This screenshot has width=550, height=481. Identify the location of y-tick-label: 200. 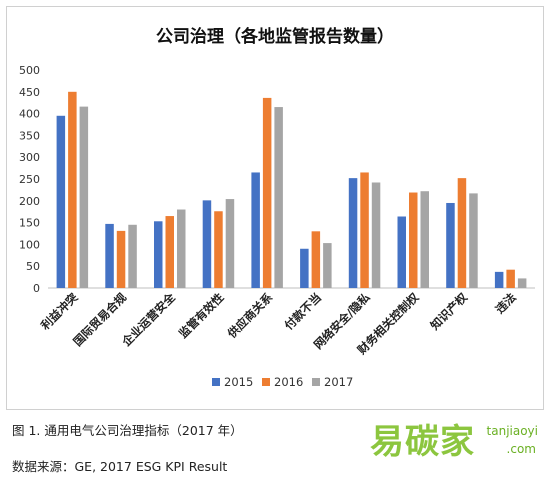
(29, 201).